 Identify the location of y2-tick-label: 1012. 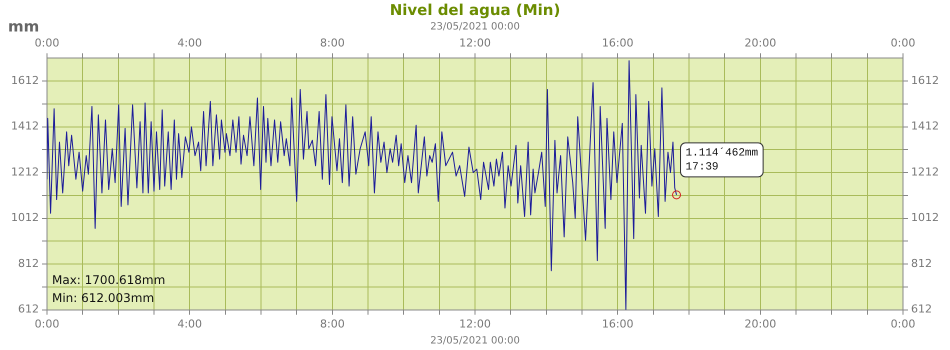
(925, 217).